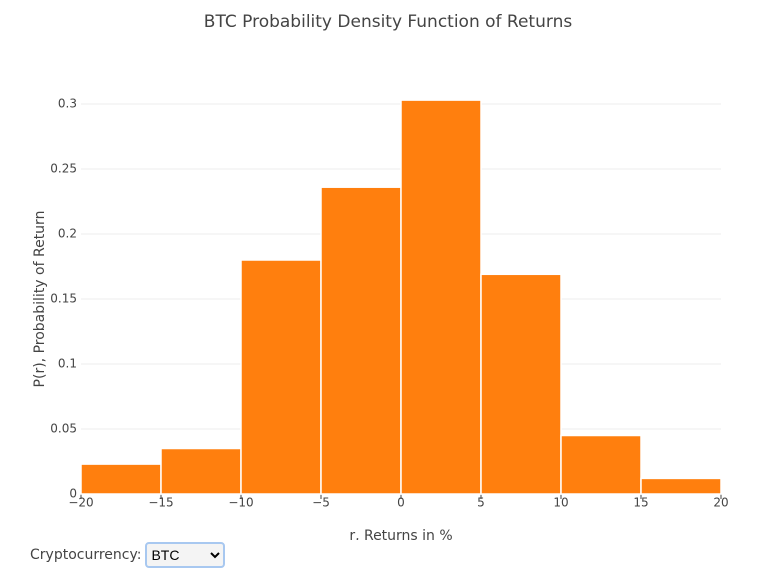  What do you see at coordinates (40, 299) in the screenshot?
I see `y-axis-label: P(r), Probability of Return` at bounding box center [40, 299].